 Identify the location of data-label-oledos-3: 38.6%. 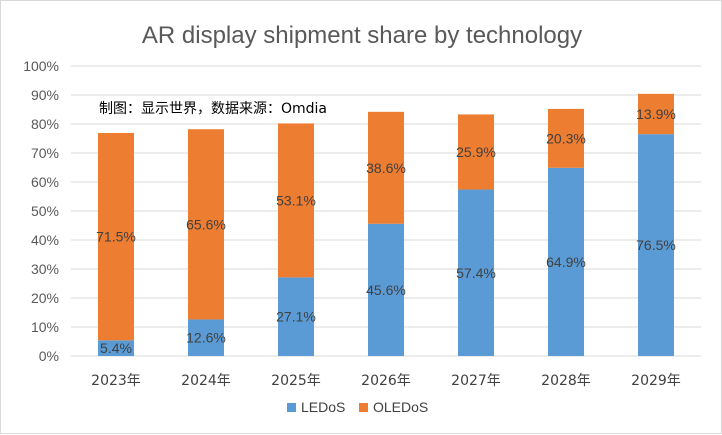
(386, 168).